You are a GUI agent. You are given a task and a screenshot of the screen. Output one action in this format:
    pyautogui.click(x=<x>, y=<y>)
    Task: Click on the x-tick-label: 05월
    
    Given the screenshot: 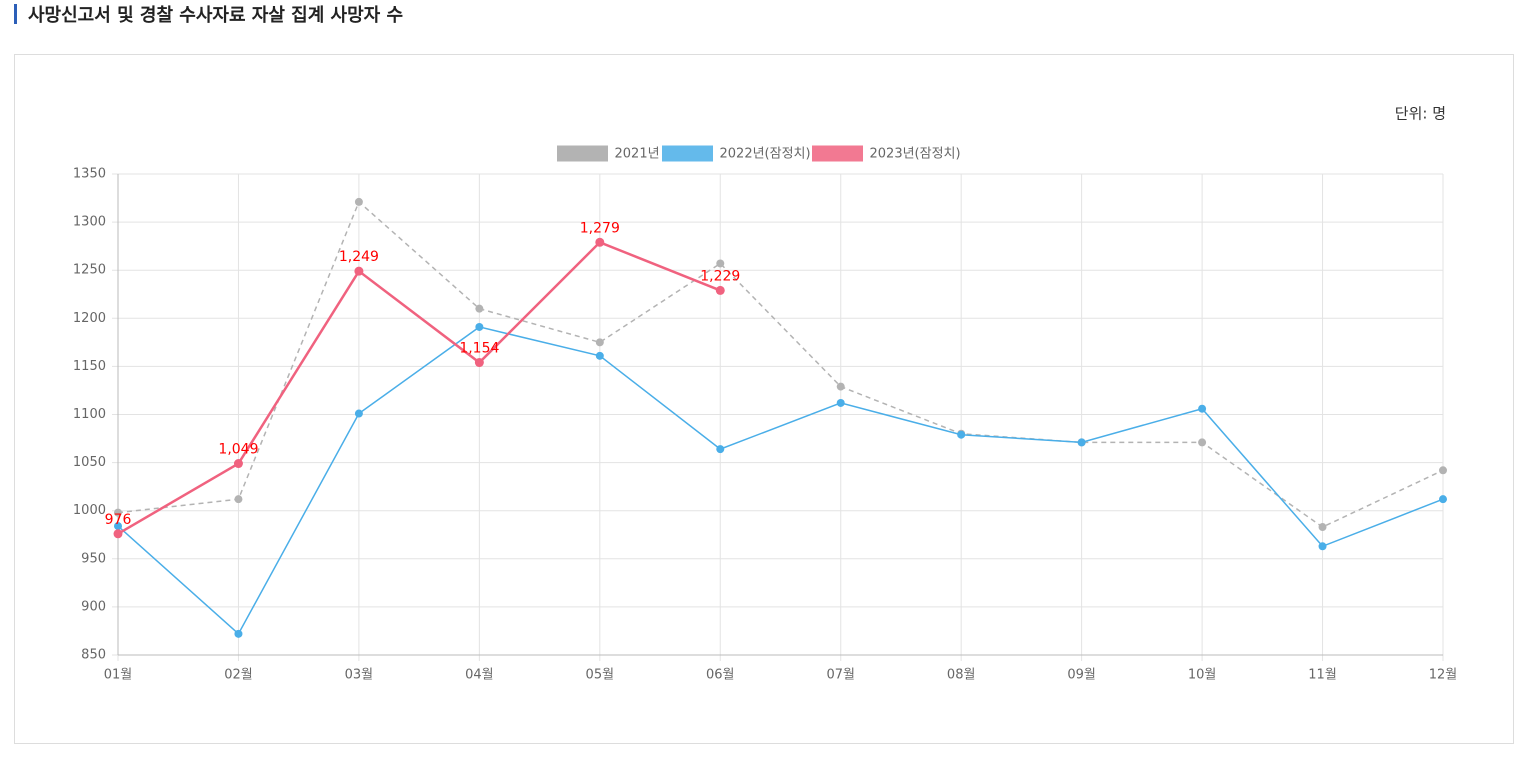 What is the action you would take?
    pyautogui.click(x=600, y=675)
    